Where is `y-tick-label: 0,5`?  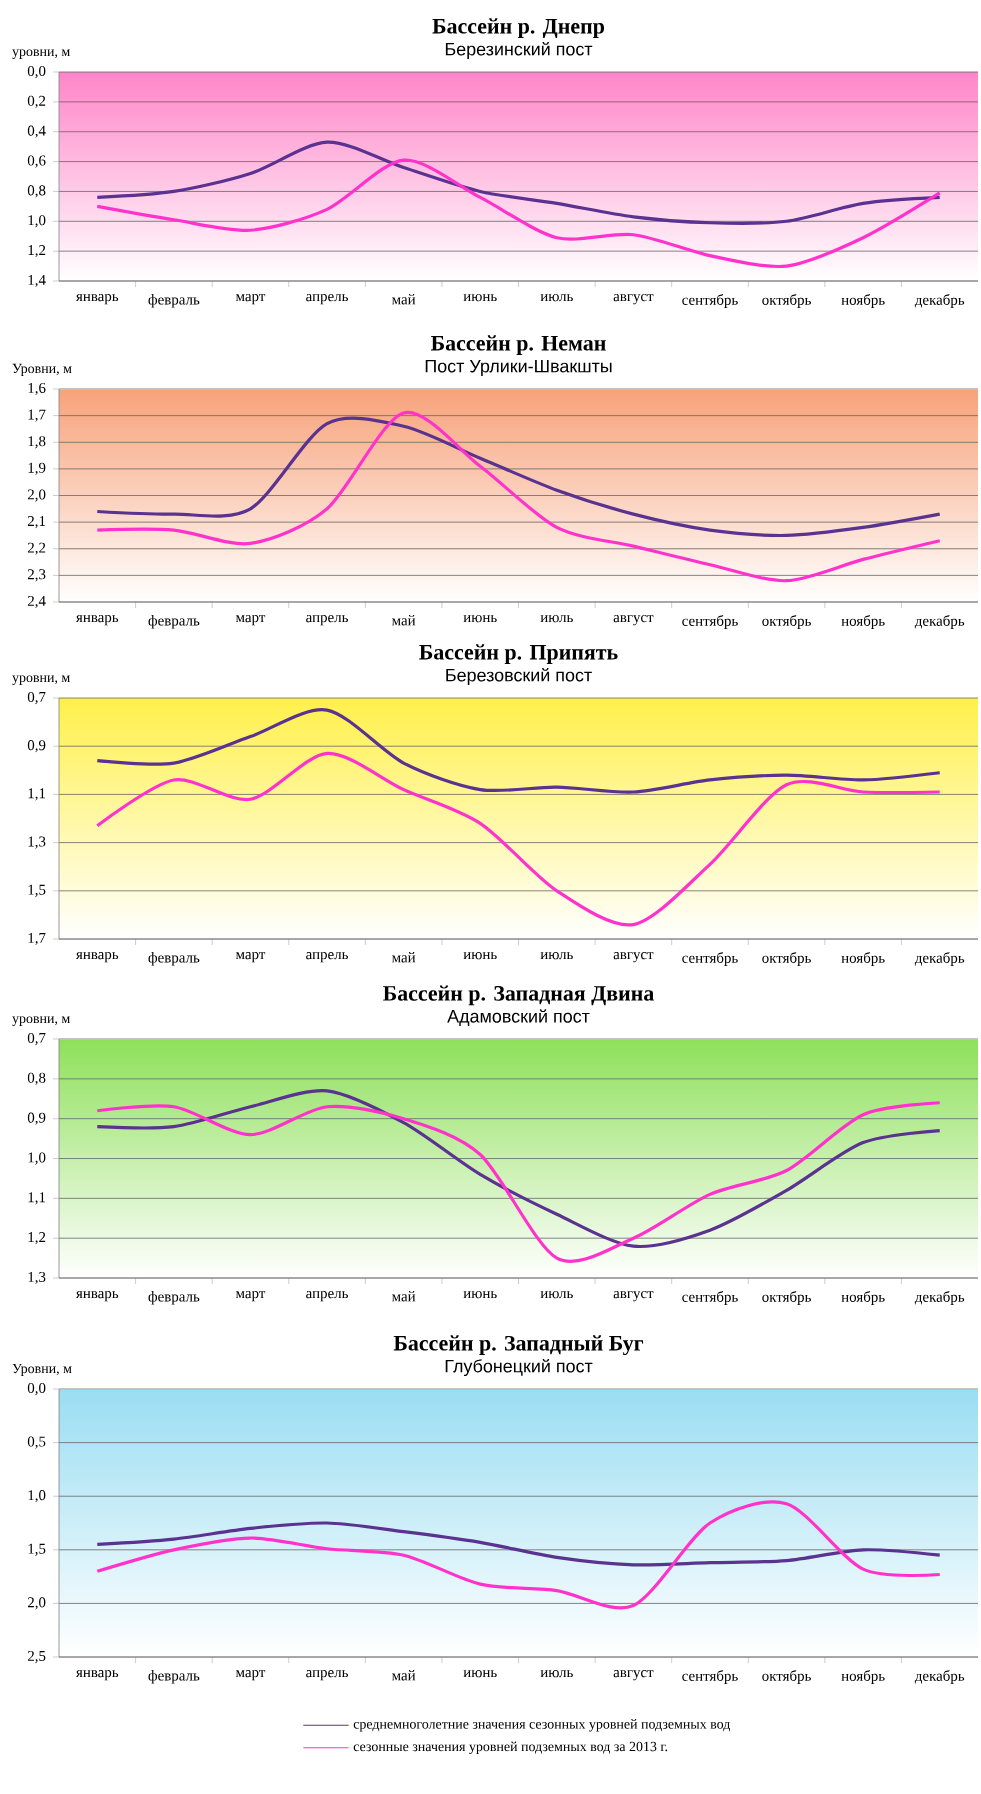 y-tick-label: 0,5 is located at coordinates (36, 1442).